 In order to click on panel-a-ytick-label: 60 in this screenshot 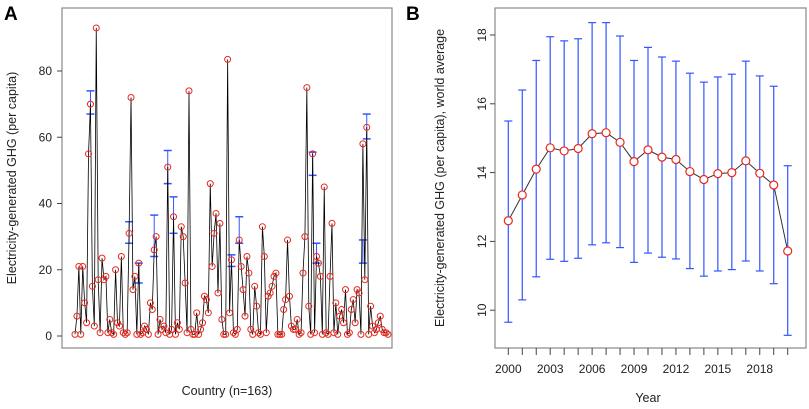, I will do `click(46, 137)`.